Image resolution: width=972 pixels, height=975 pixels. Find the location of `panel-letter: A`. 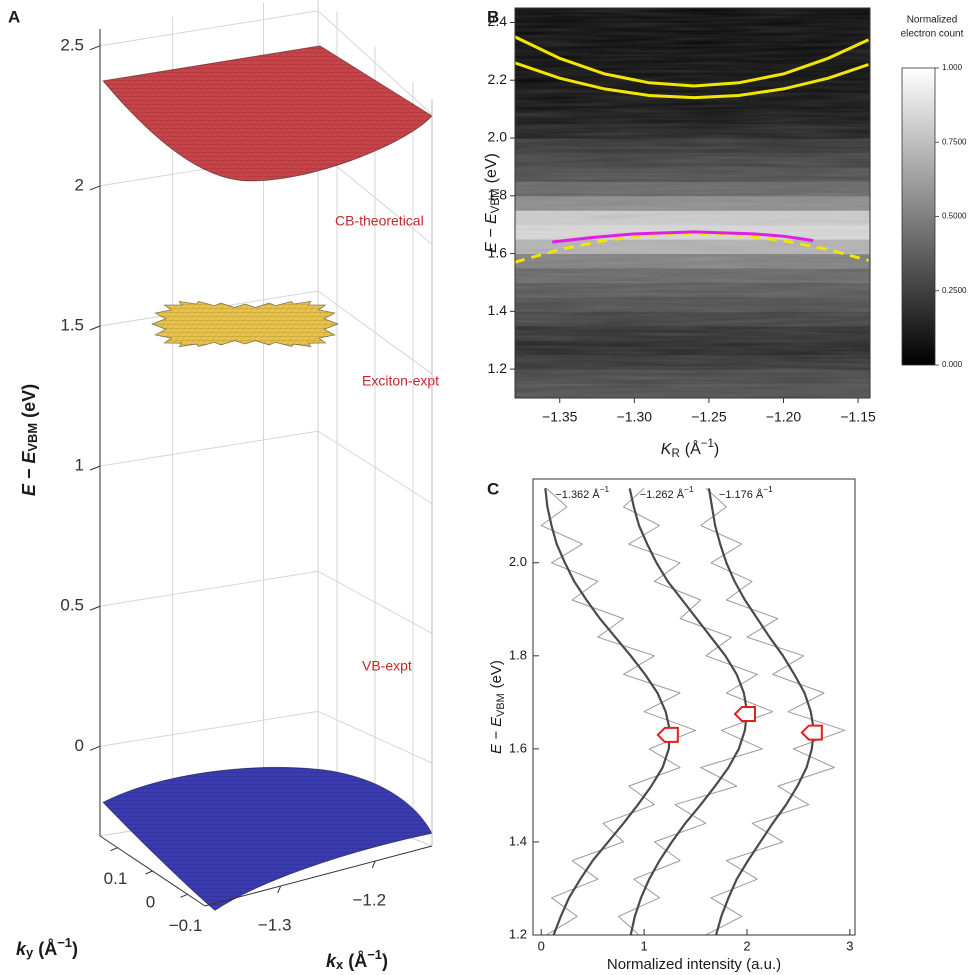

panel-letter: A is located at coordinates (14, 16).